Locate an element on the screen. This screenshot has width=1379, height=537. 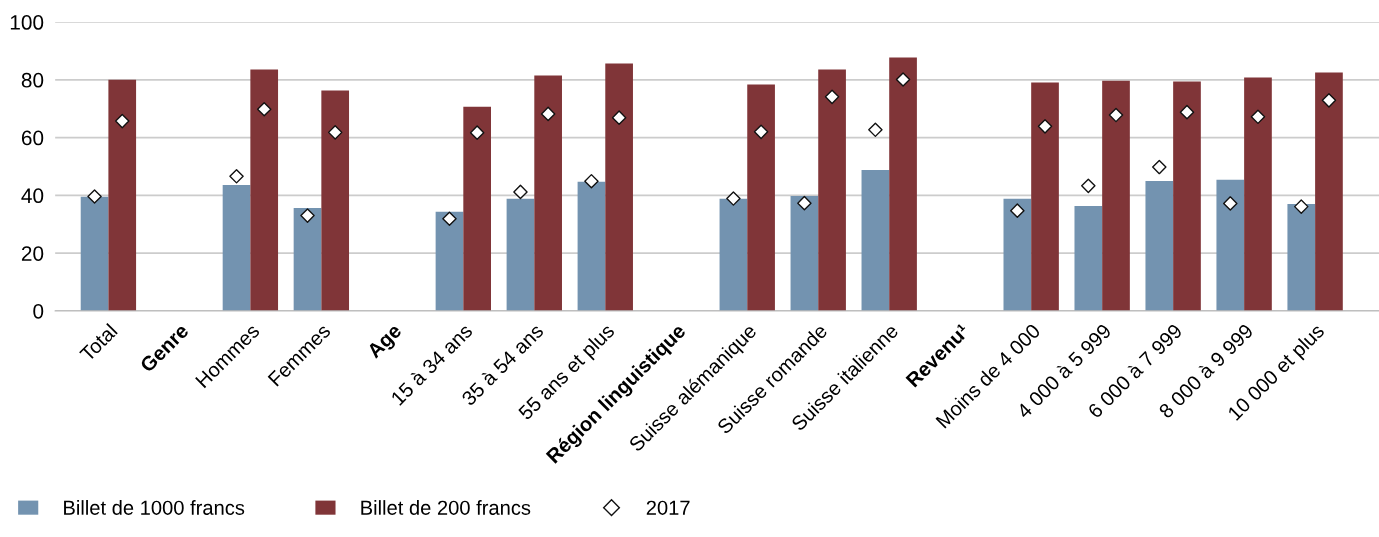
y-tick-label: 100 is located at coordinates (27, 22).